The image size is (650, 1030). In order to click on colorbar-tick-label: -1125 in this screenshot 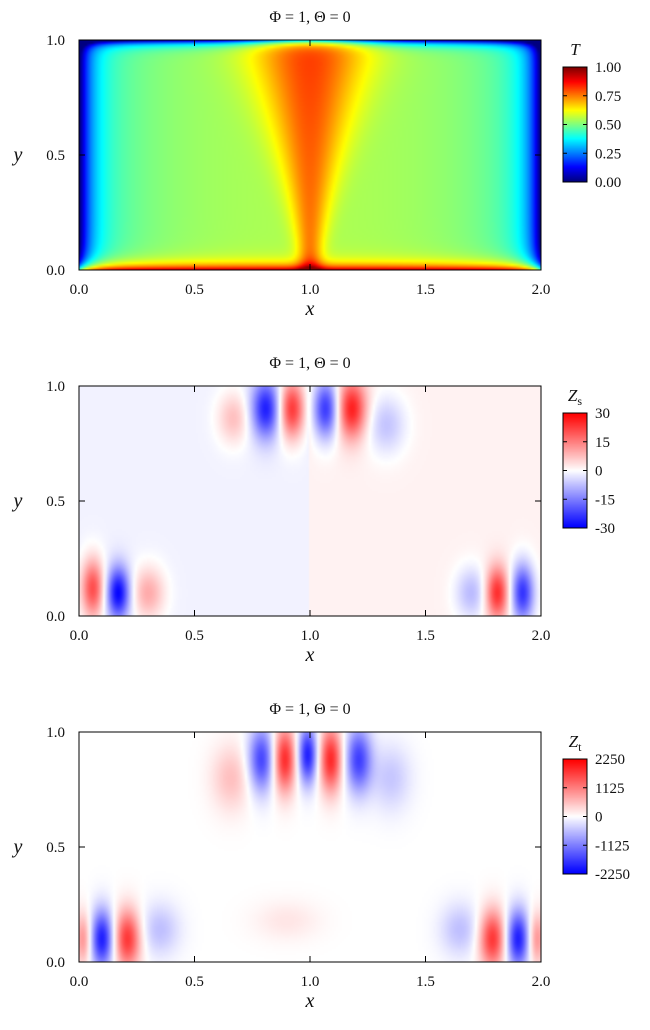, I will do `click(612, 846)`.